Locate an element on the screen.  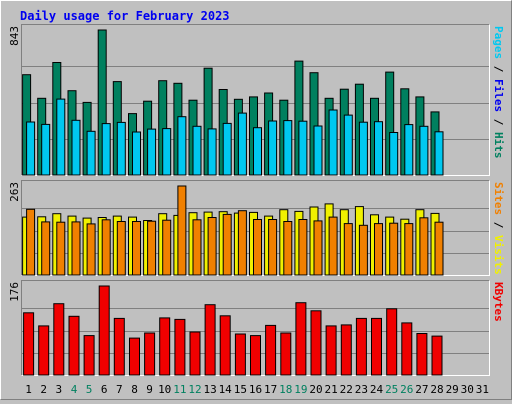
x-tick-label-day-11: 11 is located at coordinates (179, 389).